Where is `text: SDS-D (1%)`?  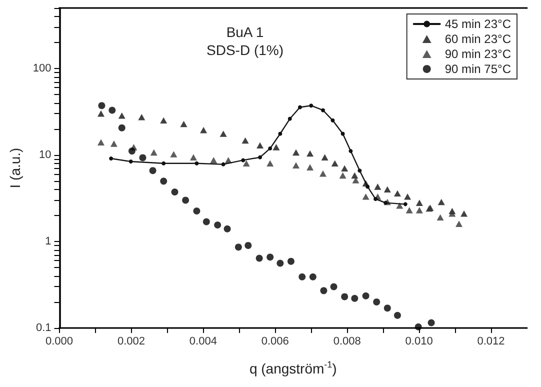 text: SDS-D (1%) is located at coordinates (245, 50).